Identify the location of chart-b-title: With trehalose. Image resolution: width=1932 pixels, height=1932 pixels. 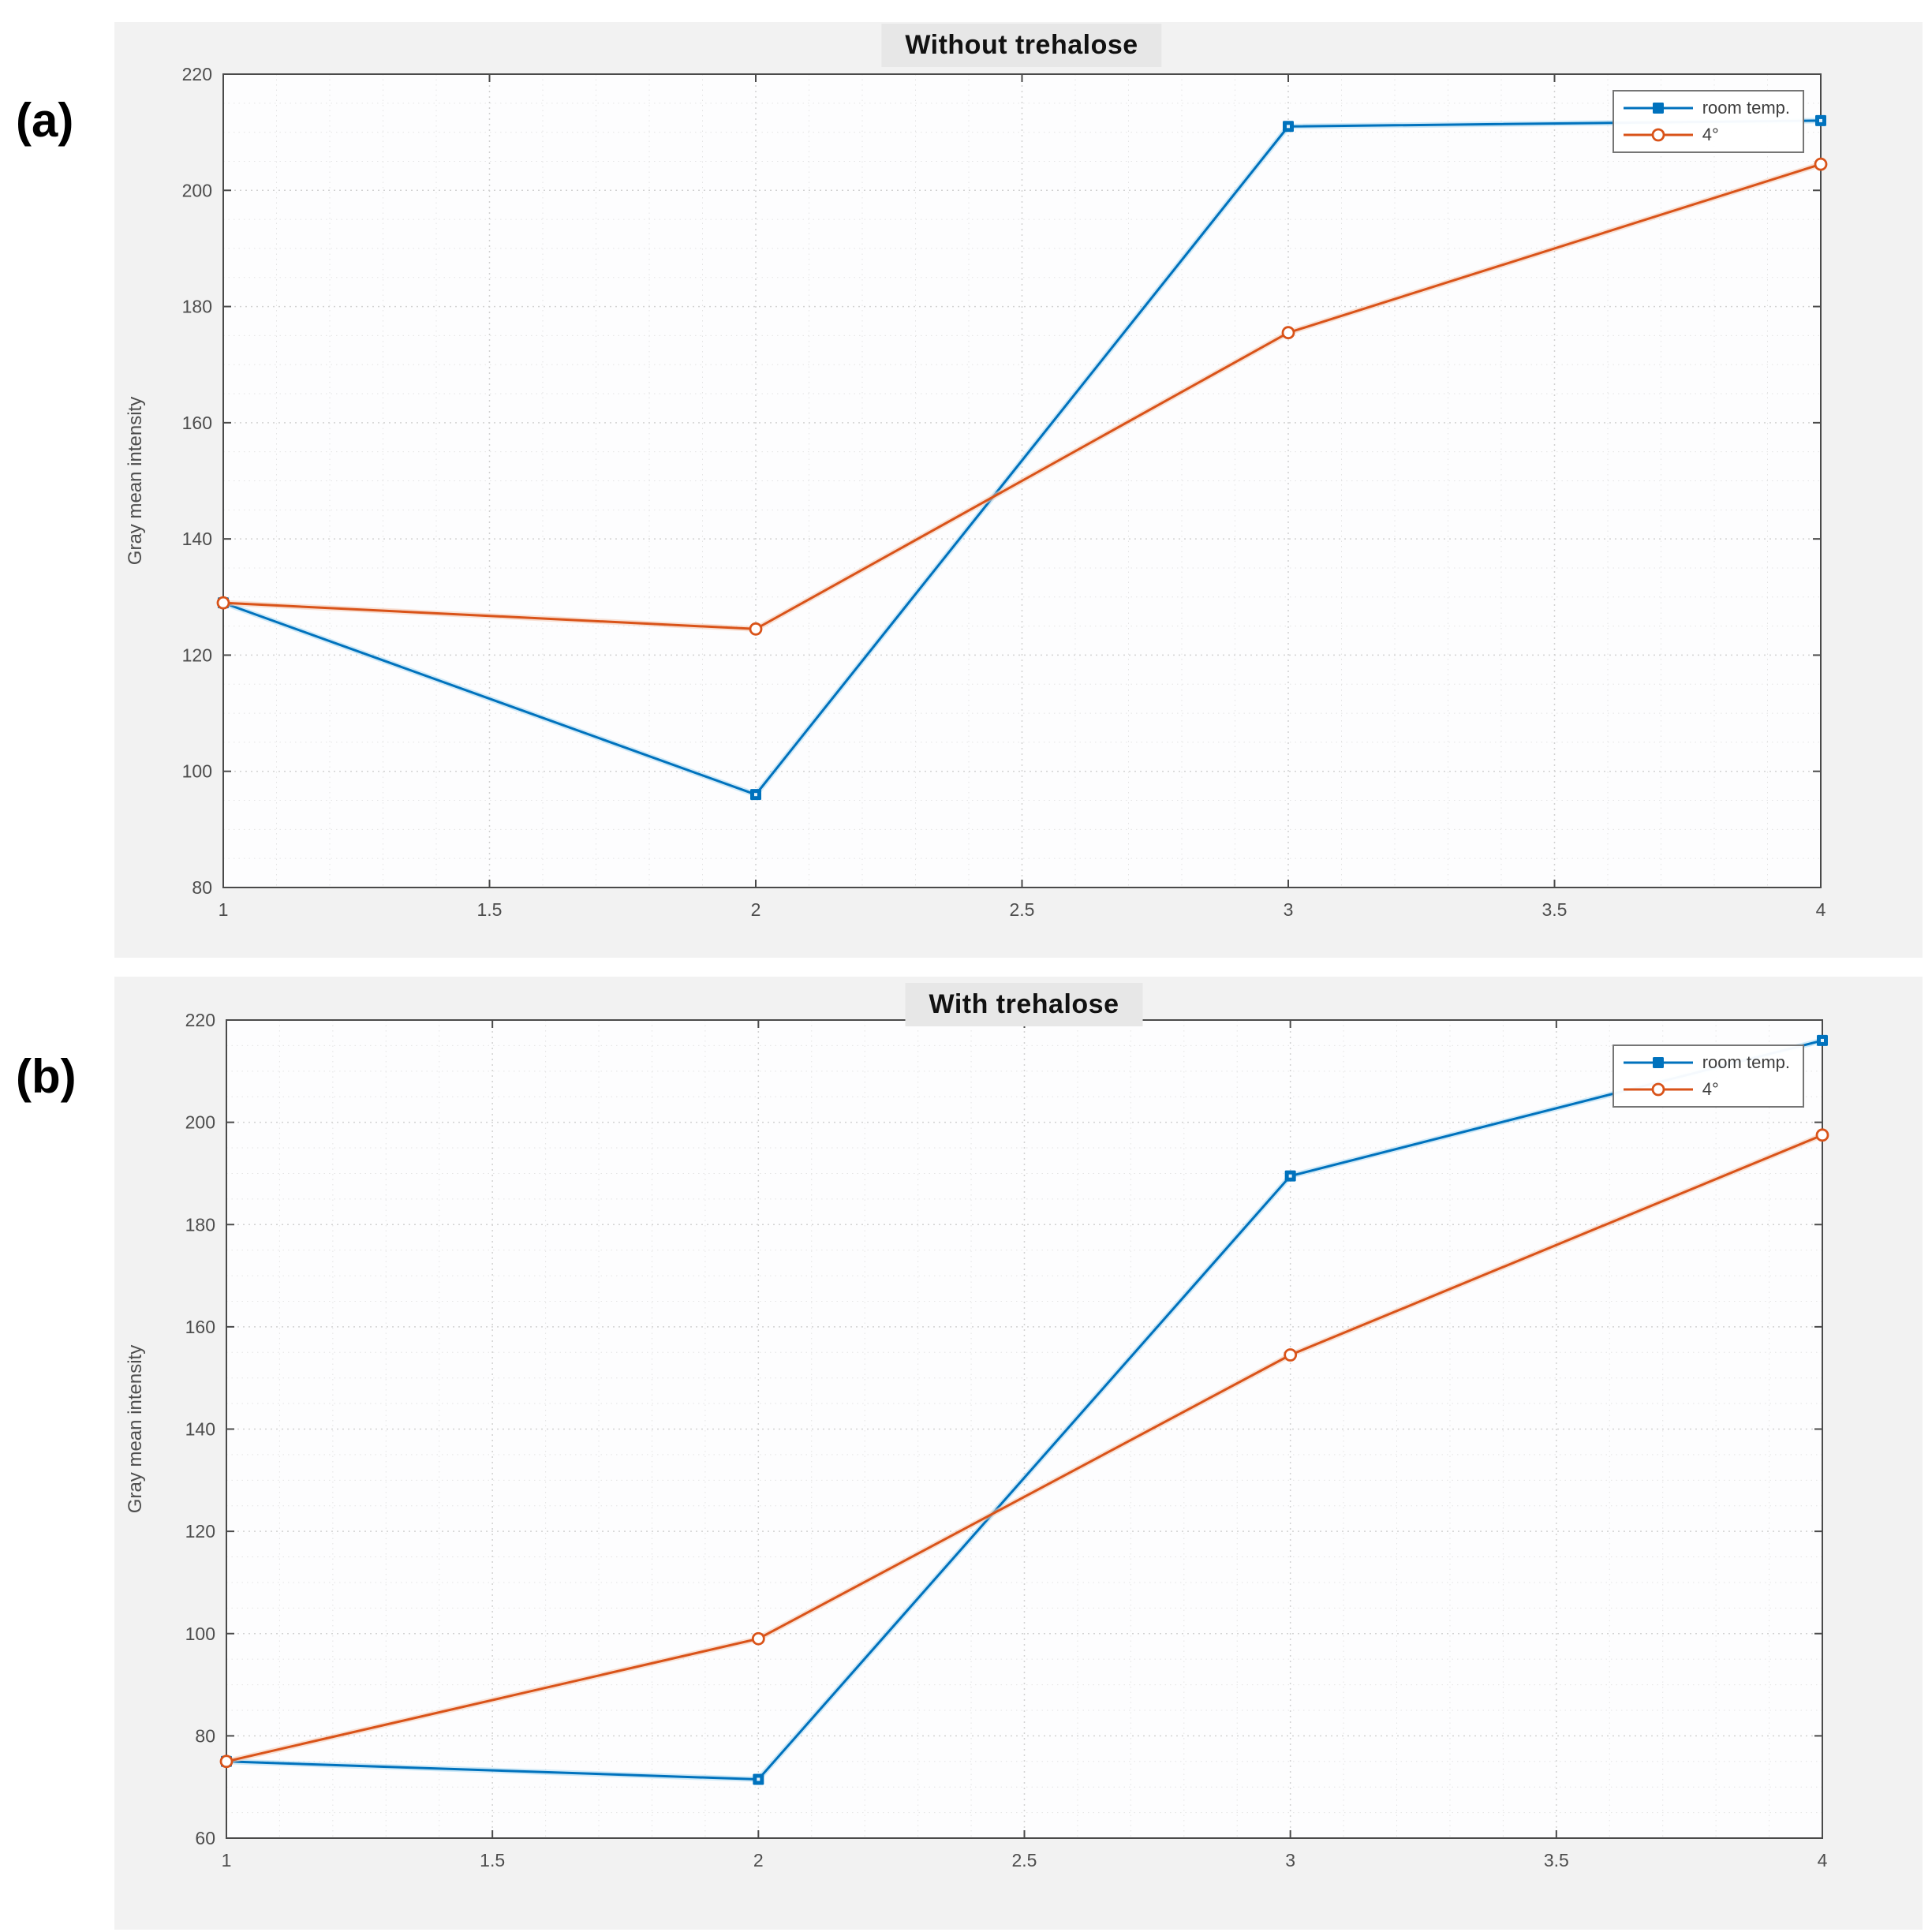
(1024, 1004).